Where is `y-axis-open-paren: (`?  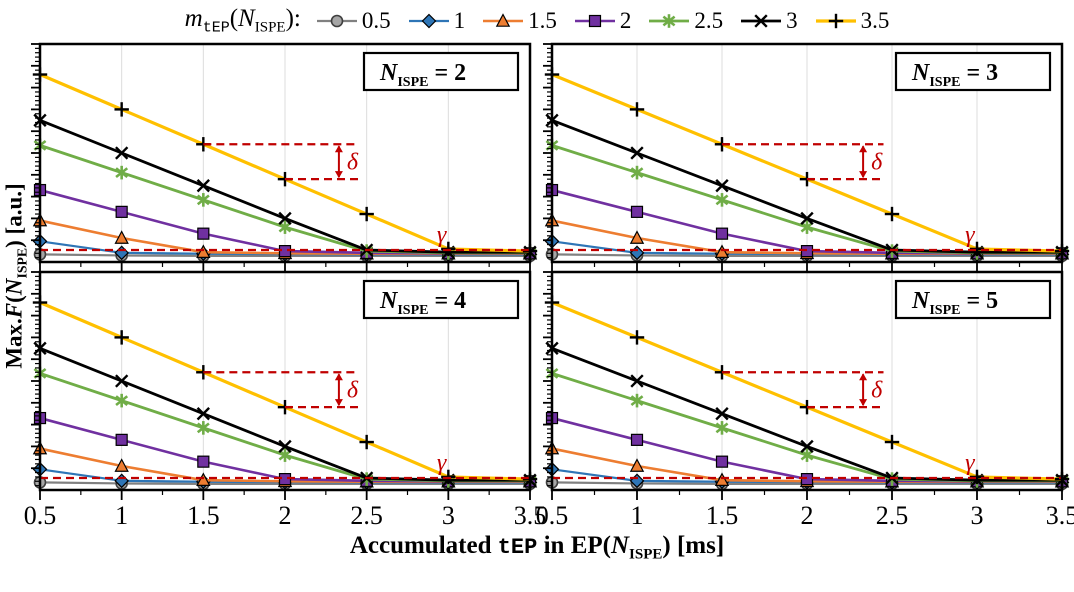
y-axis-open-paren: ( is located at coordinates (14, 299).